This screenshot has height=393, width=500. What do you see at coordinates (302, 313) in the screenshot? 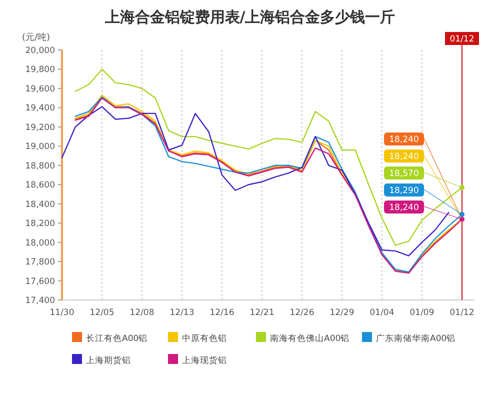
I see `x-tick-label: 12/26` at bounding box center [302, 313].